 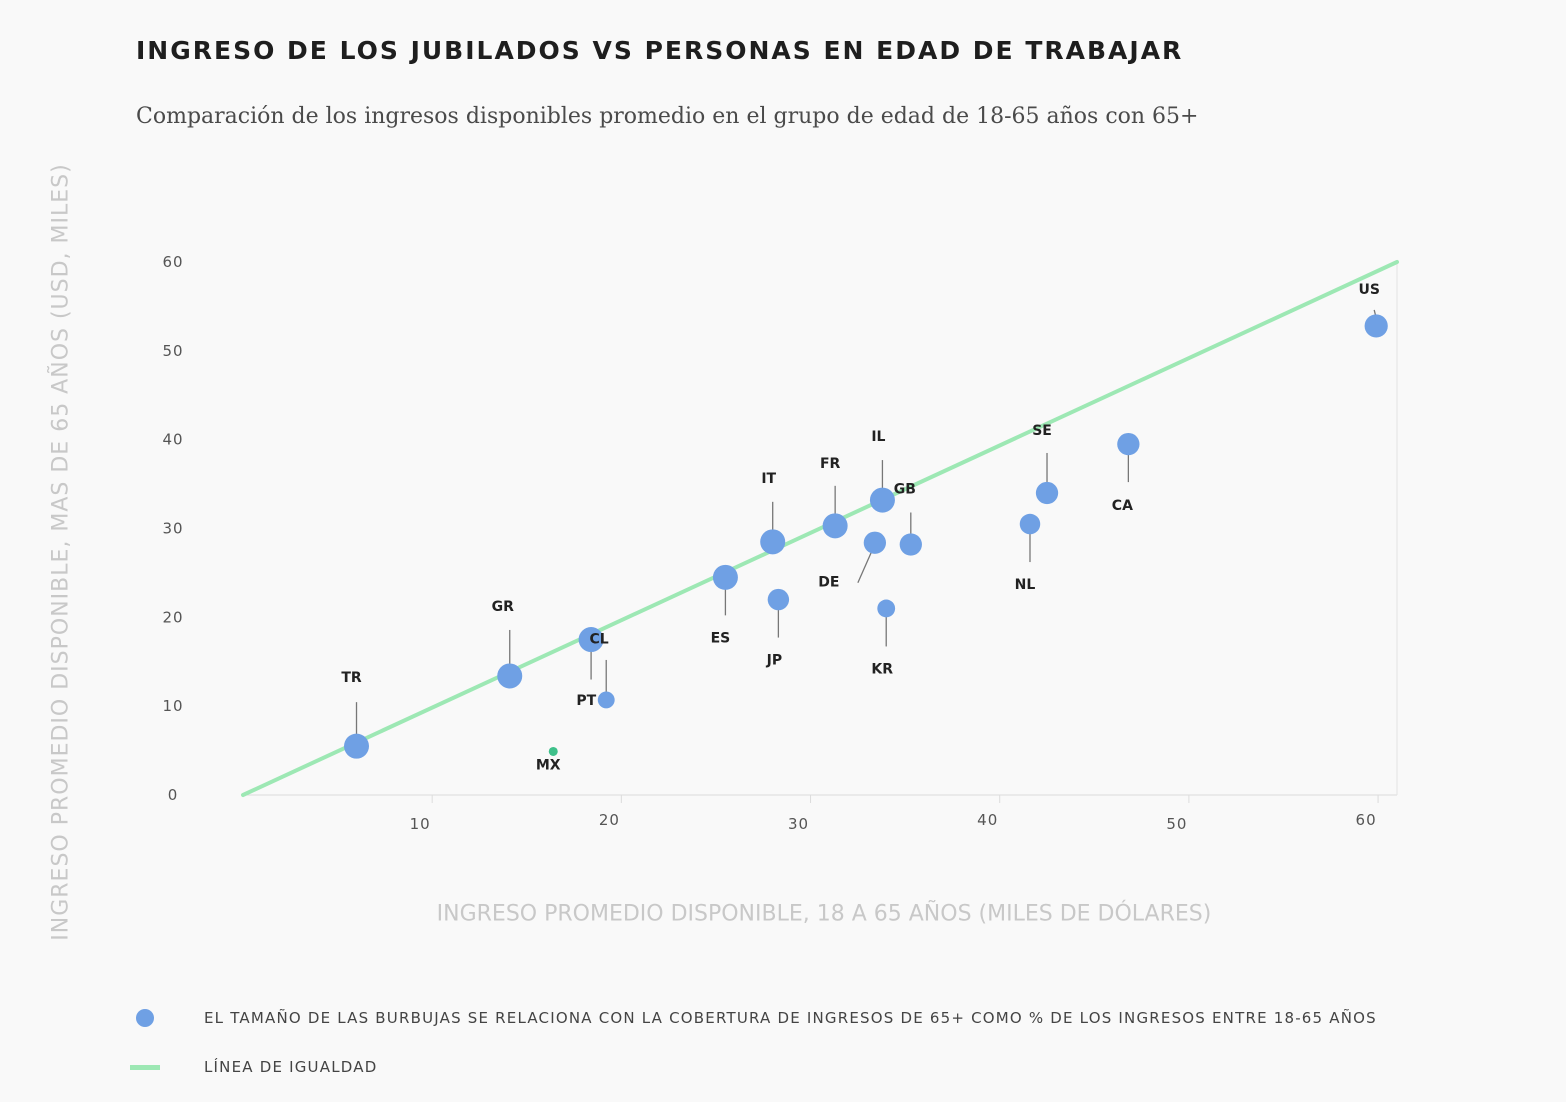 I want to click on bubble-fr, so click(x=835, y=526).